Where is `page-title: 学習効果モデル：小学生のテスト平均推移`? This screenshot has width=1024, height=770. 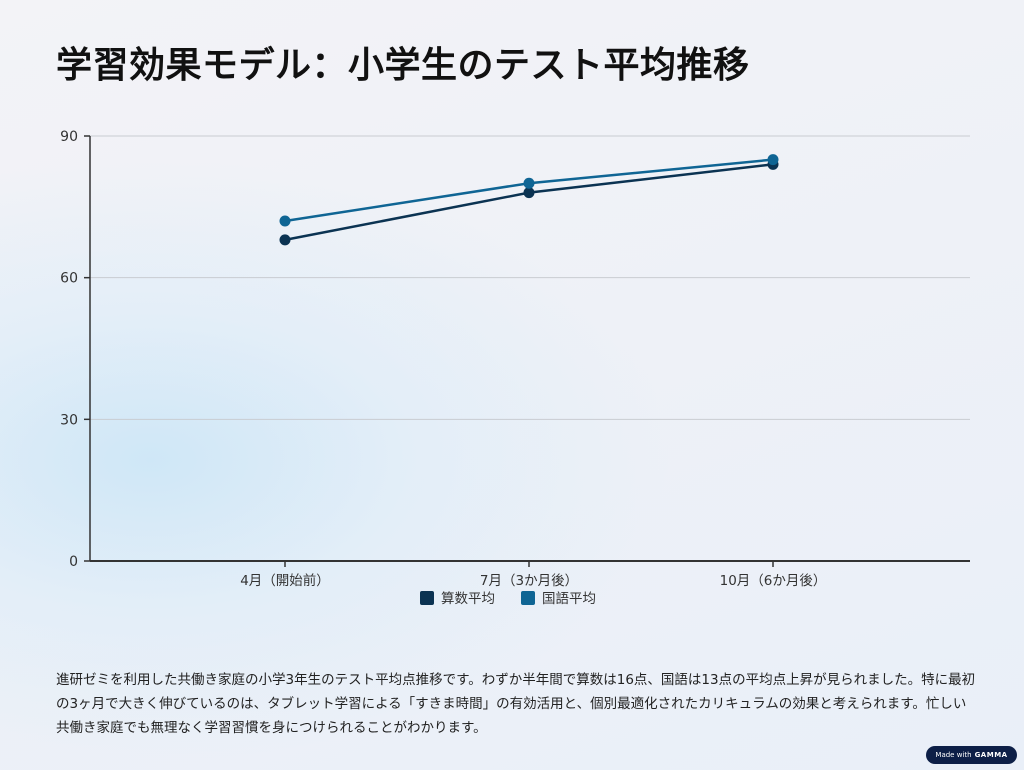
page-title: 学習効果モデル：小学生のテスト平均推移 is located at coordinates (403, 65).